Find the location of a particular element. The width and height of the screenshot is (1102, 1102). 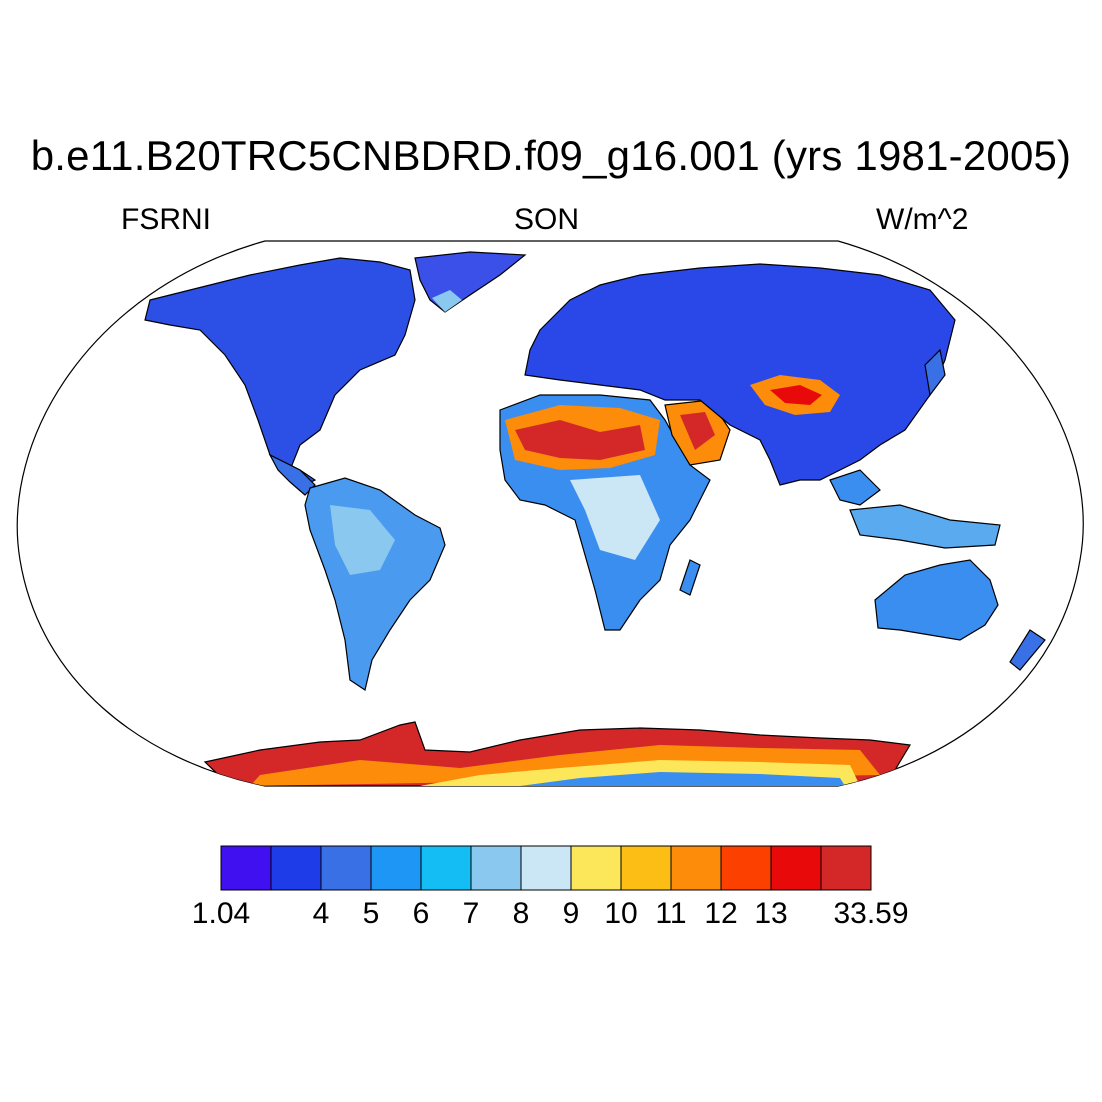

season-label: SON is located at coordinates (547, 219).